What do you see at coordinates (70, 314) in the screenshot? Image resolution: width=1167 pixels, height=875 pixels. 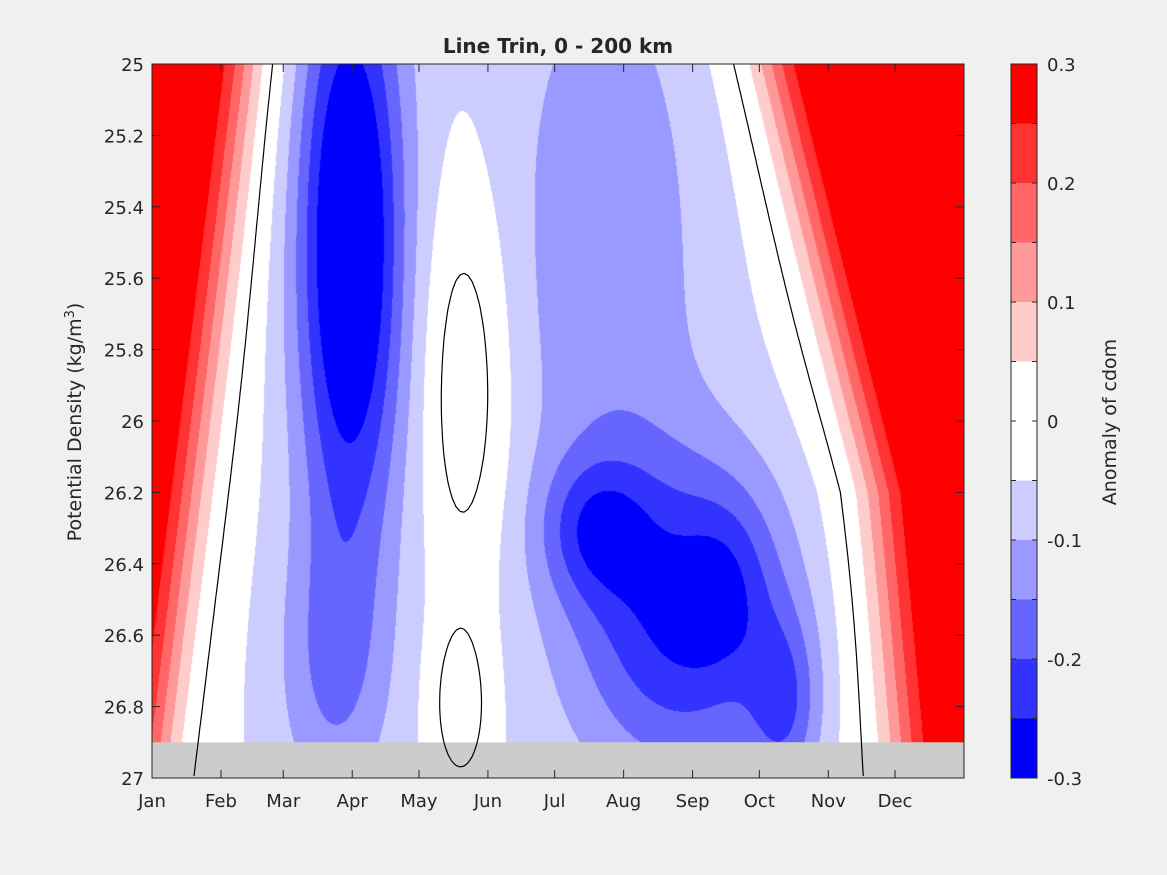 I see `y-axis-label-superscript: 3` at bounding box center [70, 314].